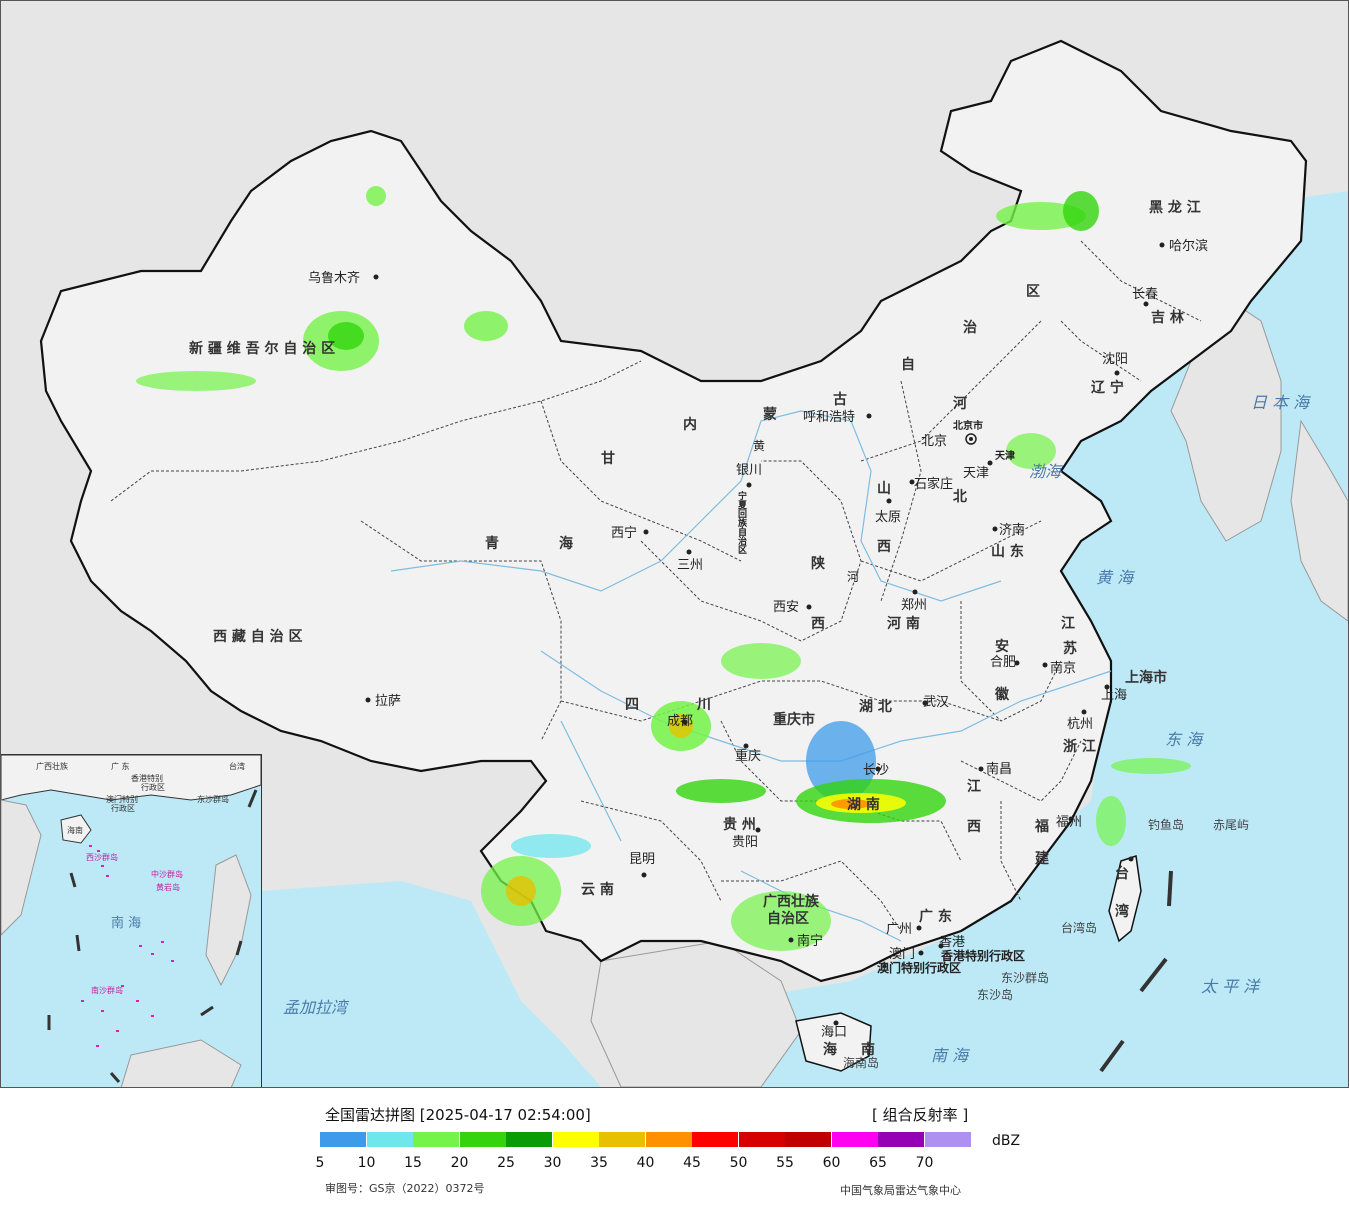 The width and height of the screenshot is (1349, 1208). Describe the element at coordinates (1115, 359) in the screenshot. I see `city-label: 沈阳` at that location.